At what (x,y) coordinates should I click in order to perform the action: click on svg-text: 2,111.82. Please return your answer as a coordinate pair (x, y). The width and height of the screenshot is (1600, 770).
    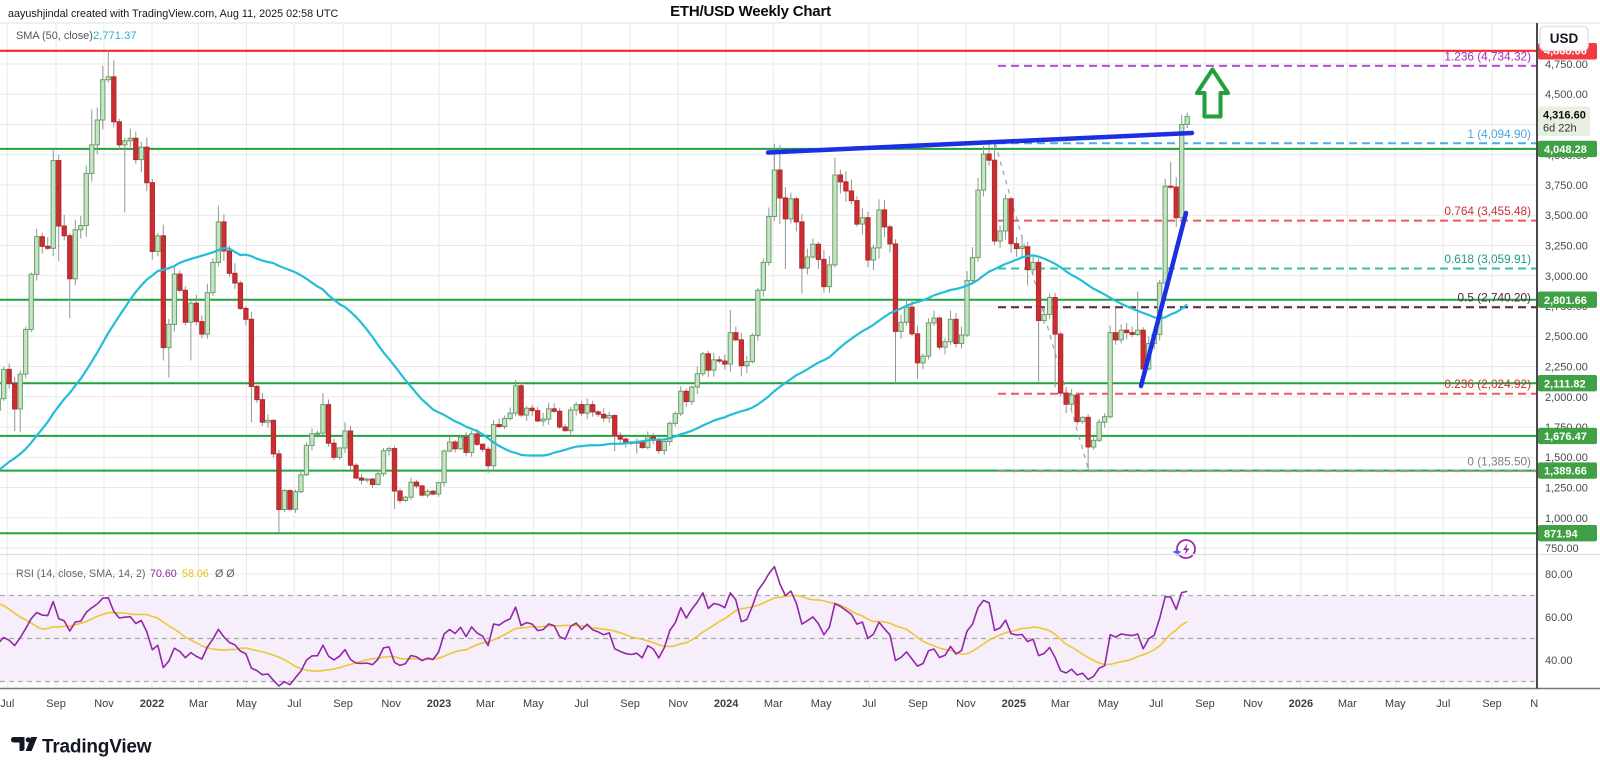
    Looking at the image, I should click on (1565, 384).